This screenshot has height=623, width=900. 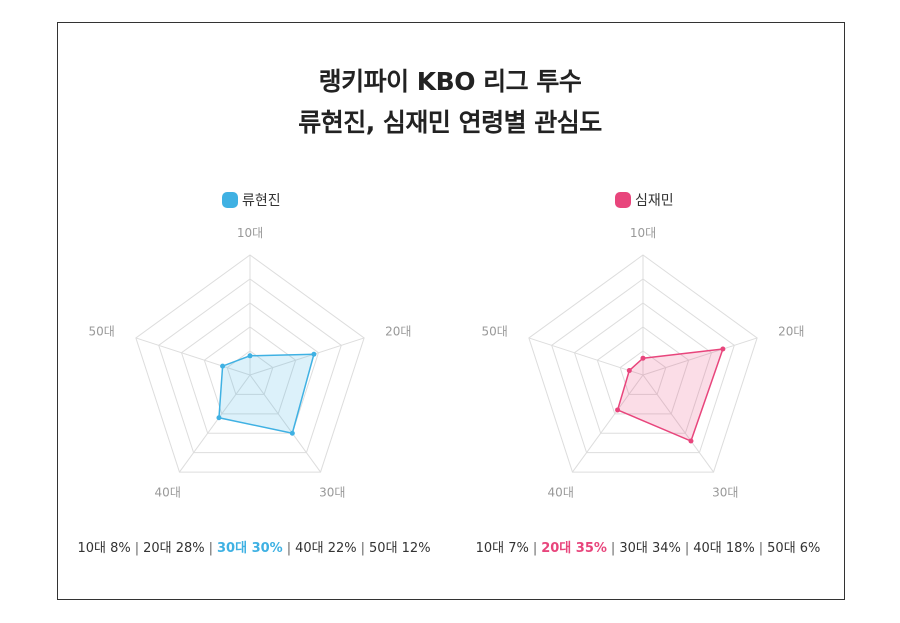 What do you see at coordinates (174, 548) in the screenshot?
I see `summary-item: 20대 28%` at bounding box center [174, 548].